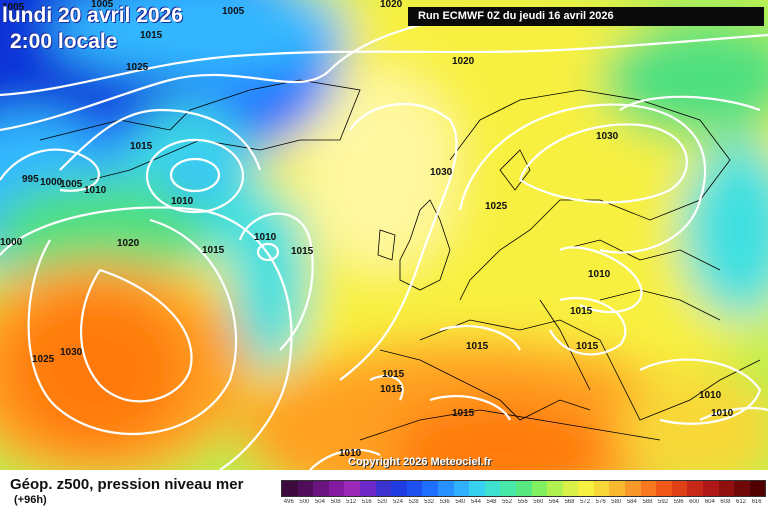 The height and width of the screenshot is (512, 768). I want to click on scale-tick-label: 532, so click(429, 502).